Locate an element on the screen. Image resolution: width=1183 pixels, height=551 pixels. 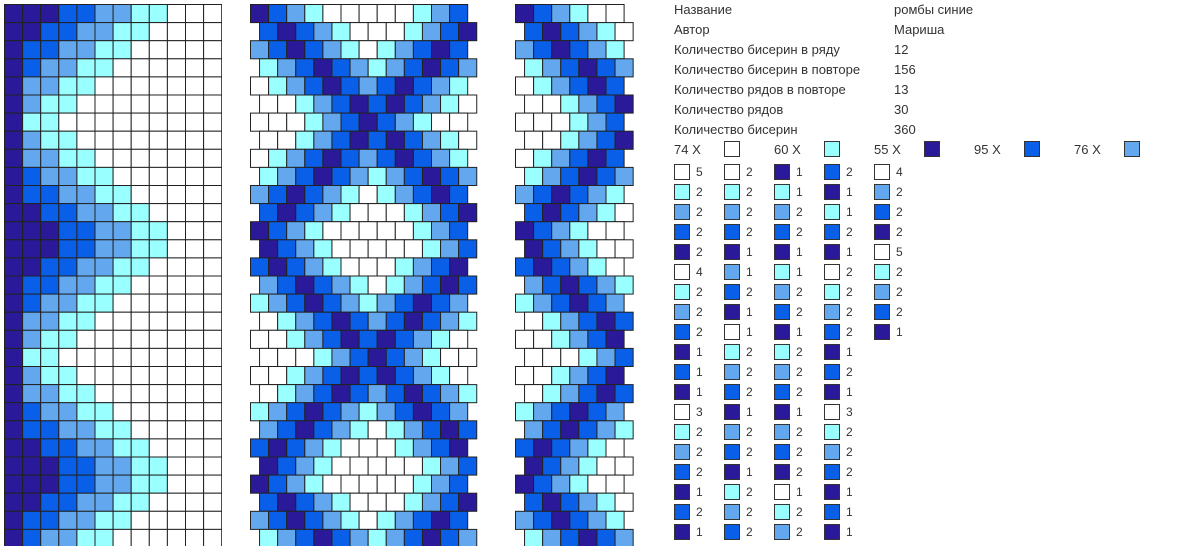
legend-swatch is located at coordinates (732, 149).